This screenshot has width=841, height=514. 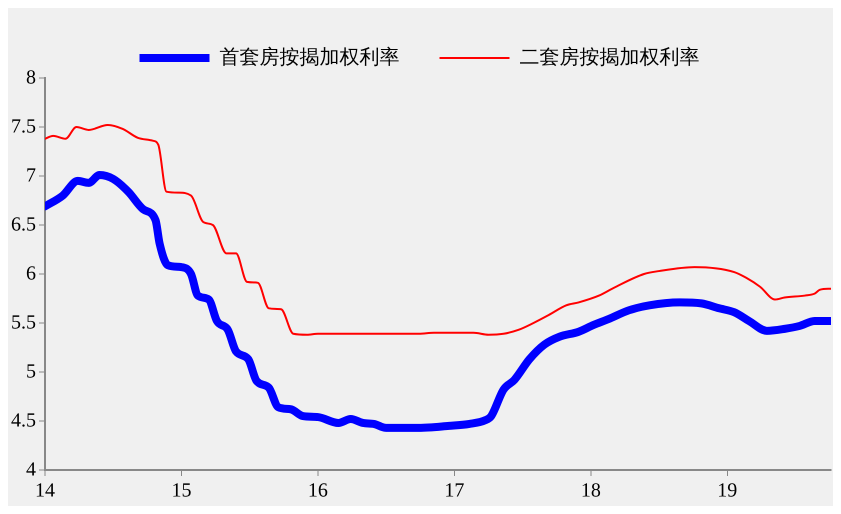 What do you see at coordinates (23, 126) in the screenshot?
I see `y-tick-label: 7.5` at bounding box center [23, 126].